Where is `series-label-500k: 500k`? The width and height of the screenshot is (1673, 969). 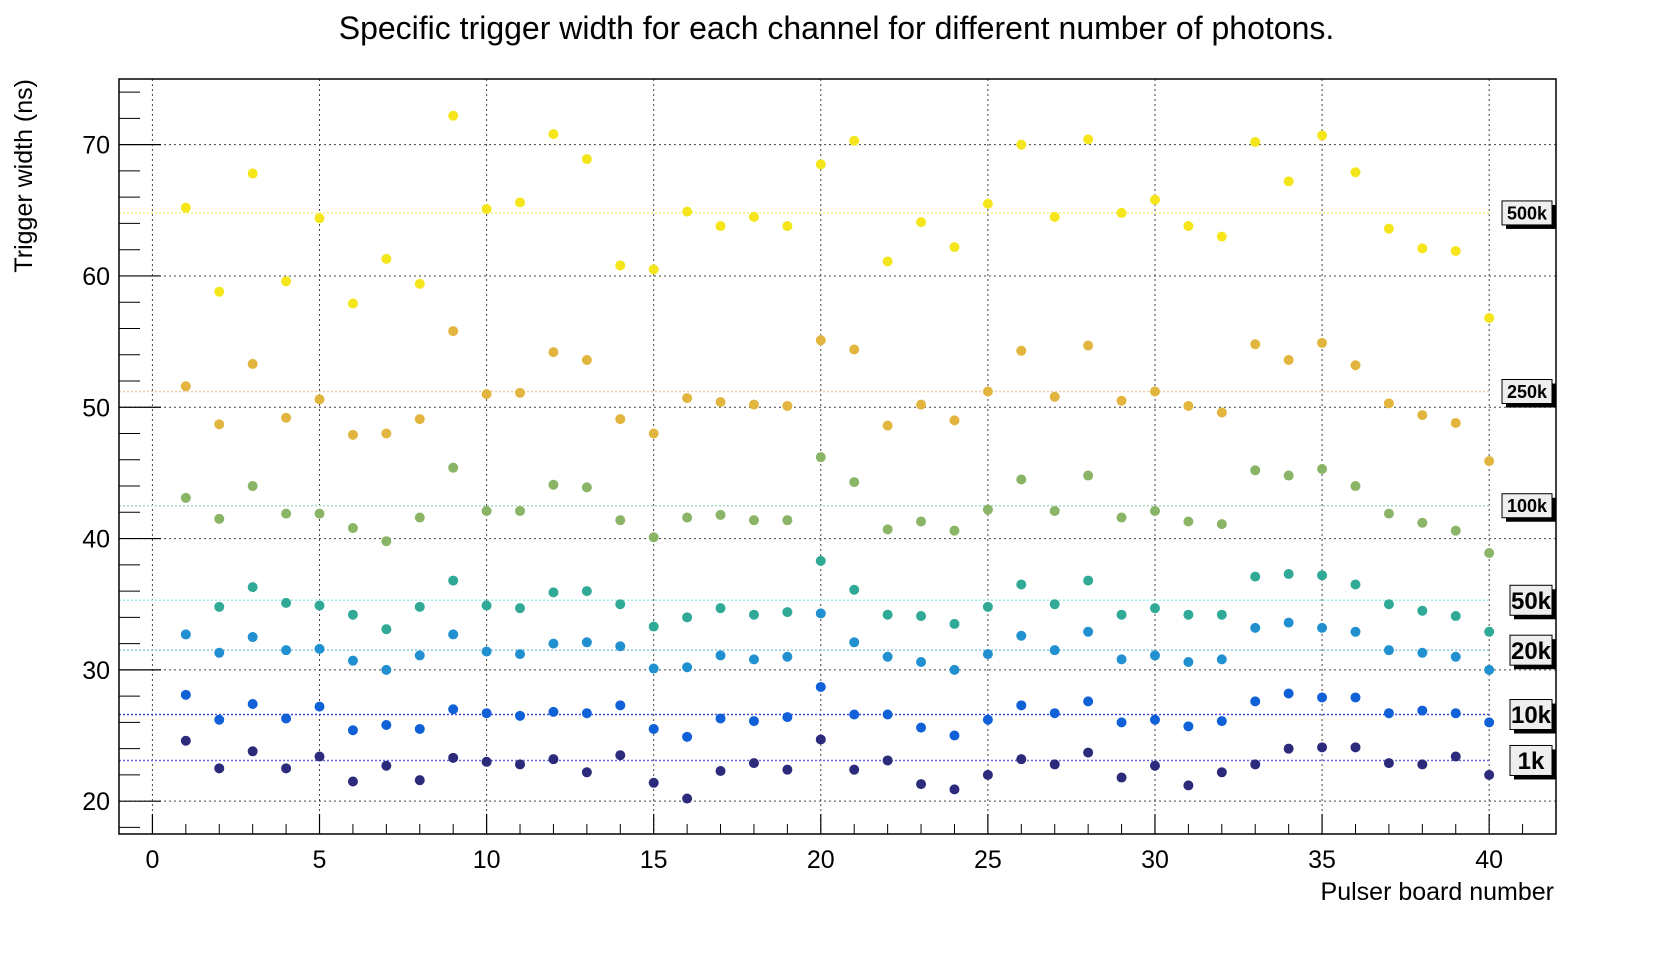
series-label-500k: 500k is located at coordinates (1527, 213).